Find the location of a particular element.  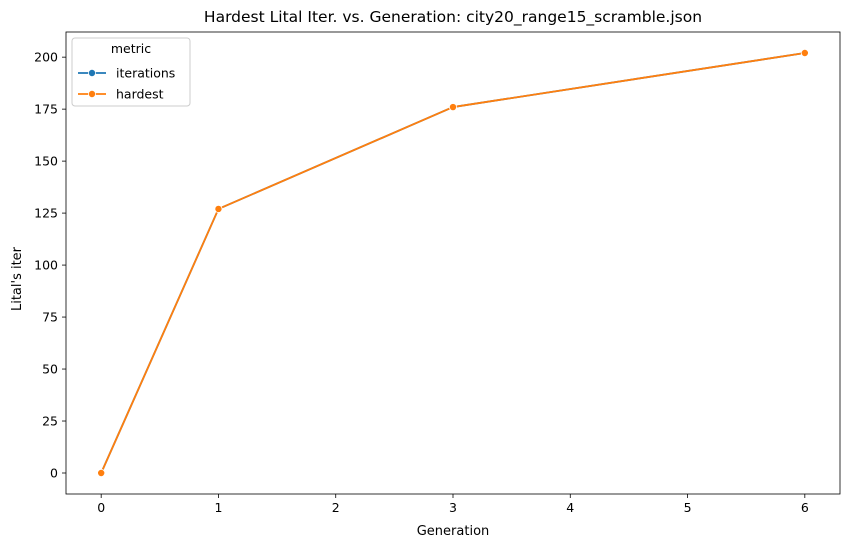

legend-marker-iterations is located at coordinates (92, 73).